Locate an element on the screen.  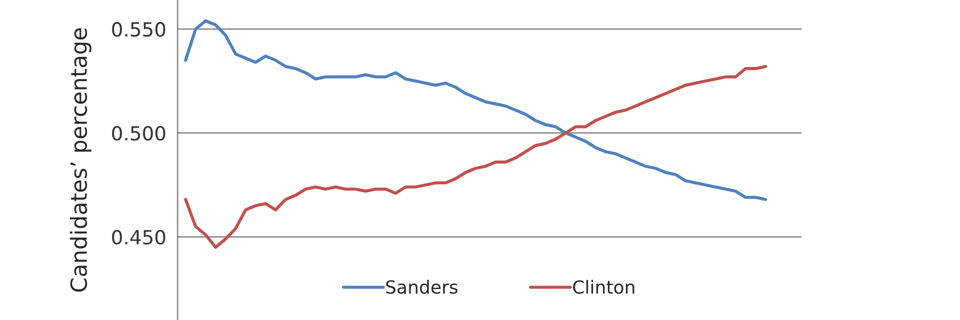
y-axis-title: Candidates’ percentage is located at coordinates (81, 160).